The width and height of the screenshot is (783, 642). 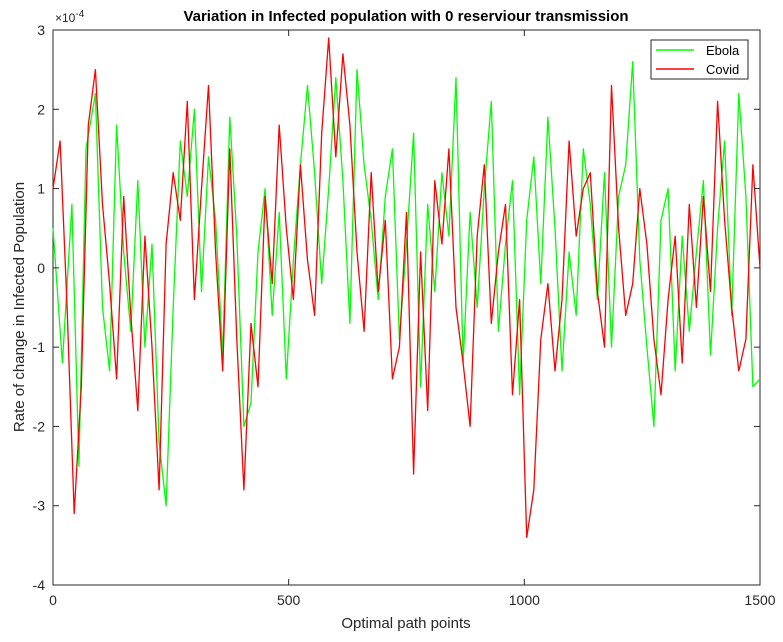 I want to click on y-axis-title: Rate of change in Infected Population, so click(x=19, y=307).